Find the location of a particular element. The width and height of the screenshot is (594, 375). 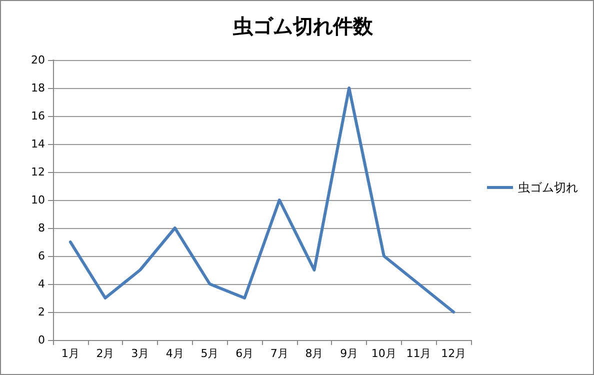

x-tick-label: 4月 is located at coordinates (175, 353).